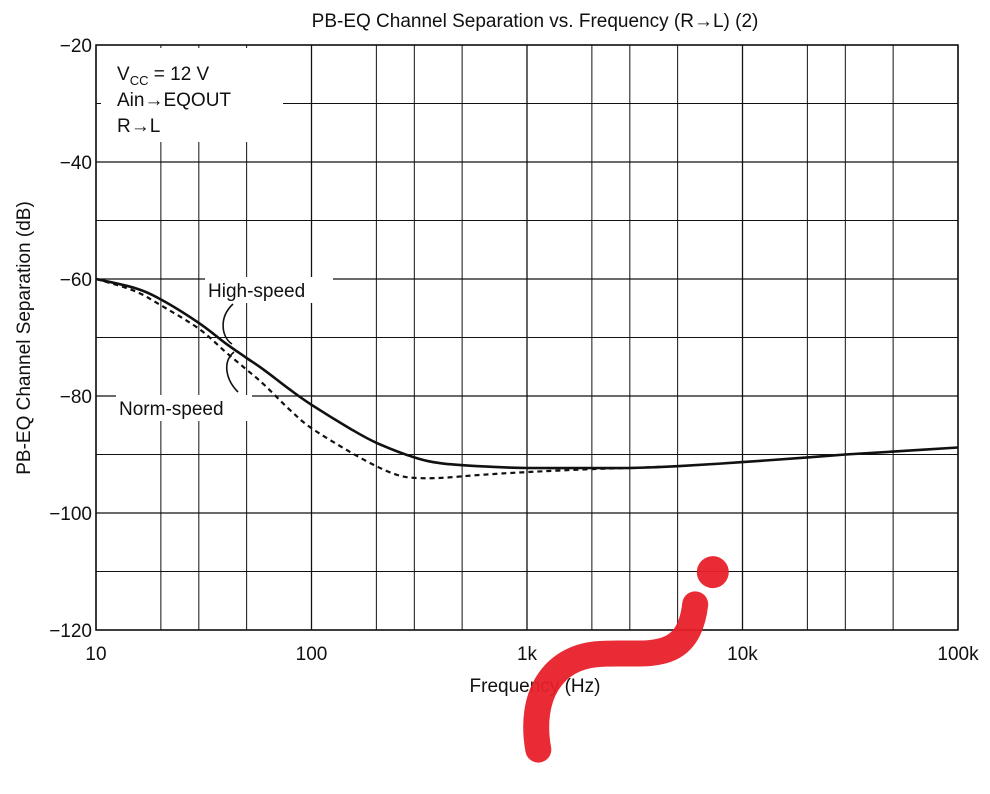 The height and width of the screenshot is (794, 990). I want to click on annotation-high-speed-label: High-speed, so click(256, 291).